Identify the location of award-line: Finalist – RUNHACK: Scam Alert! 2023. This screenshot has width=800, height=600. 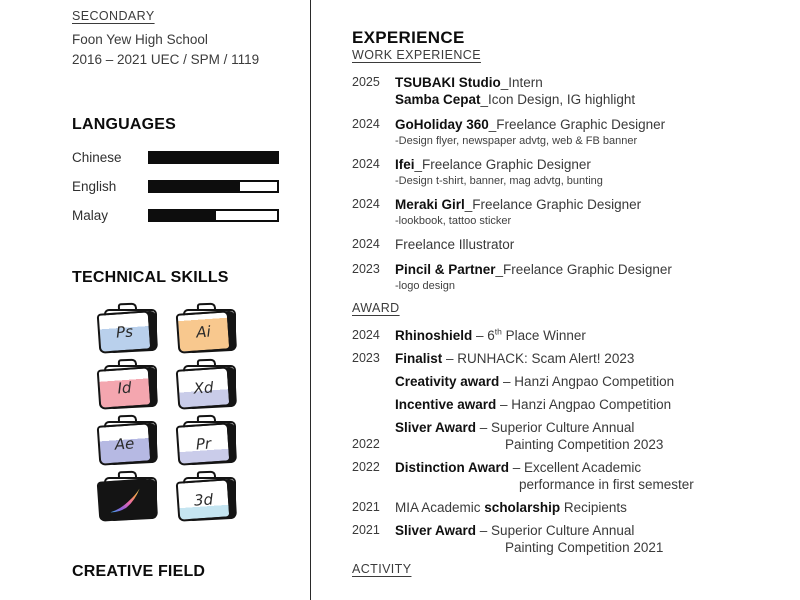
(597, 358).